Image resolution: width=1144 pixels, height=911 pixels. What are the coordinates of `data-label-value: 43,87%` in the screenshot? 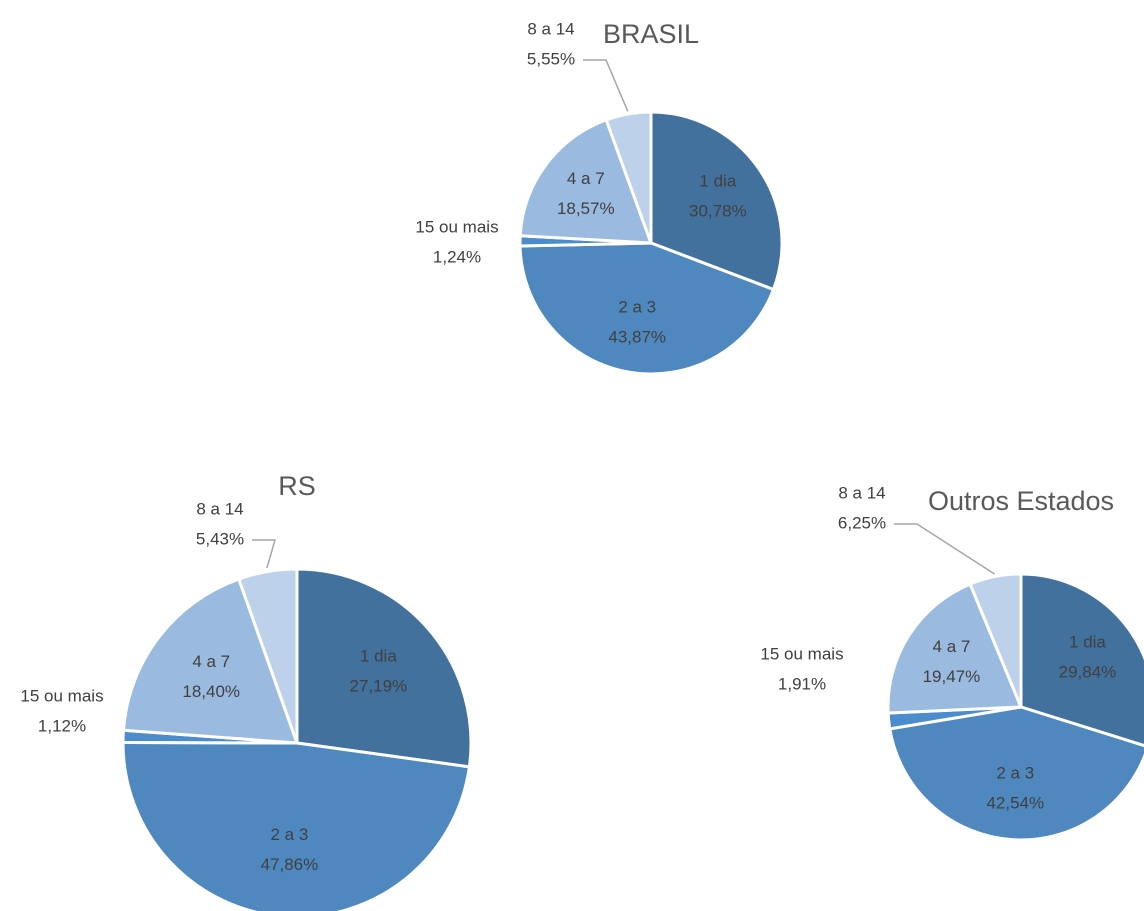 It's located at (637, 337).